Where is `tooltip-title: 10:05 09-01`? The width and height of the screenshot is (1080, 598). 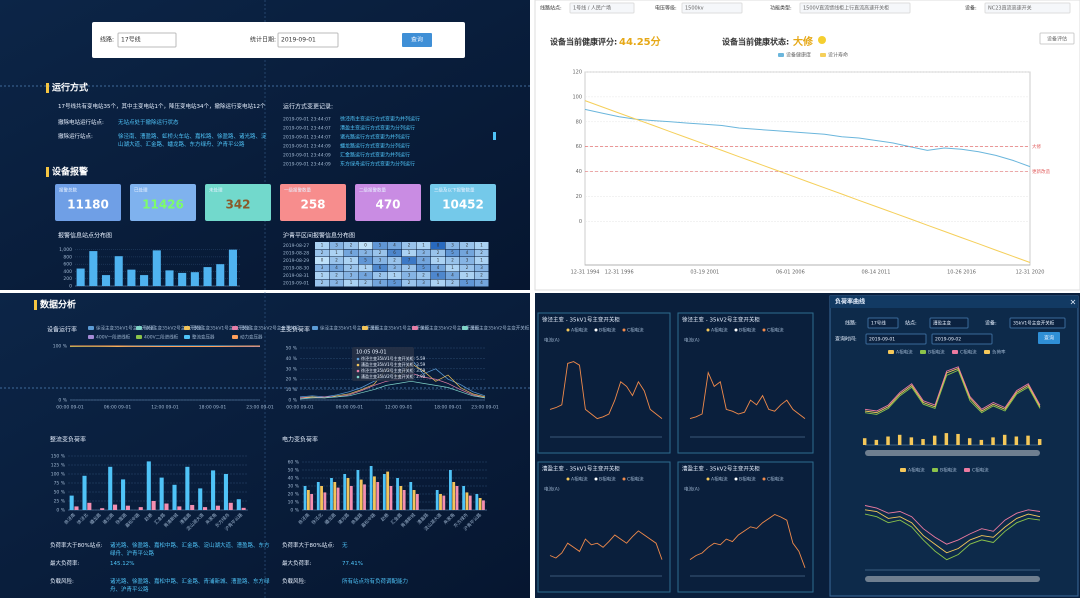
tooltip-title: 10:05 09-01 is located at coordinates (371, 353).